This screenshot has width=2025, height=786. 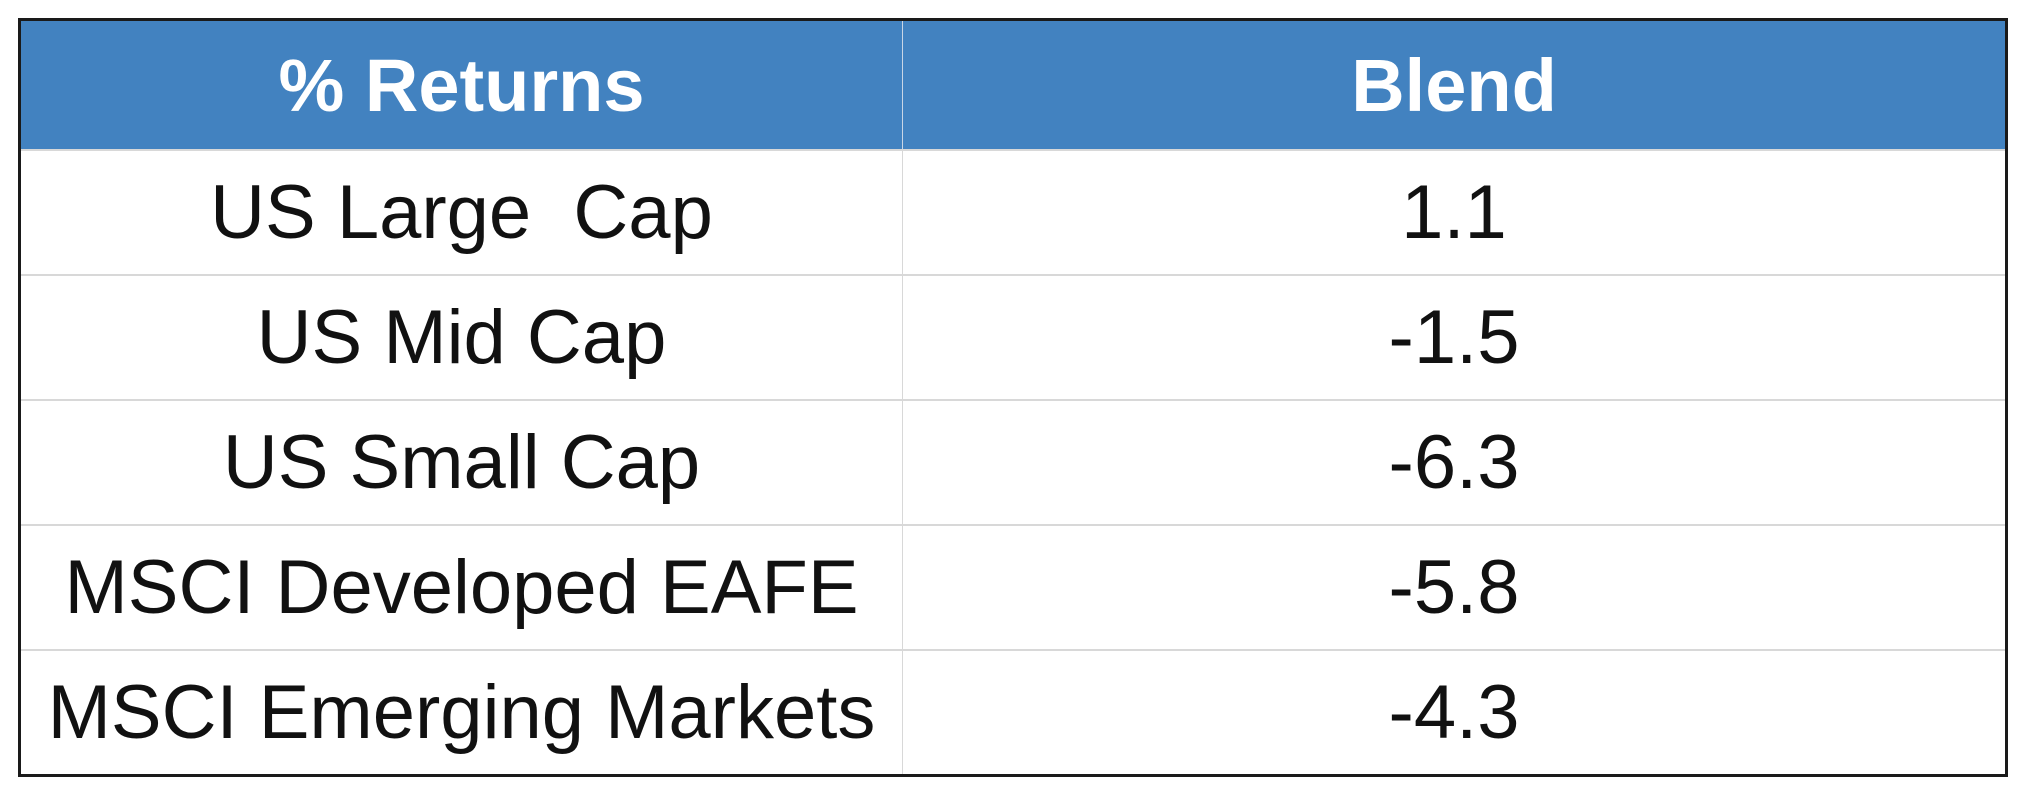 I want to click on row-label: US Mid Cap, so click(x=461, y=337).